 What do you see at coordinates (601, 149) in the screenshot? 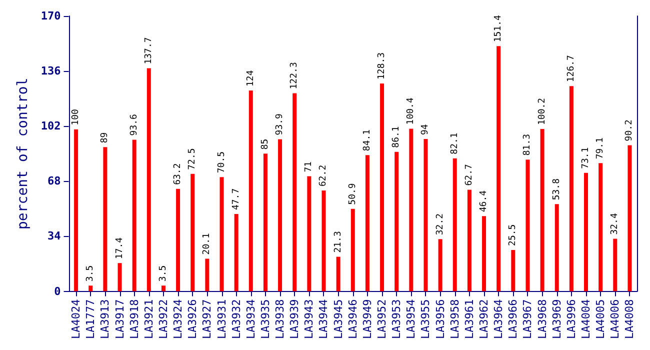
I see `data-label: 79.1` at bounding box center [601, 149].